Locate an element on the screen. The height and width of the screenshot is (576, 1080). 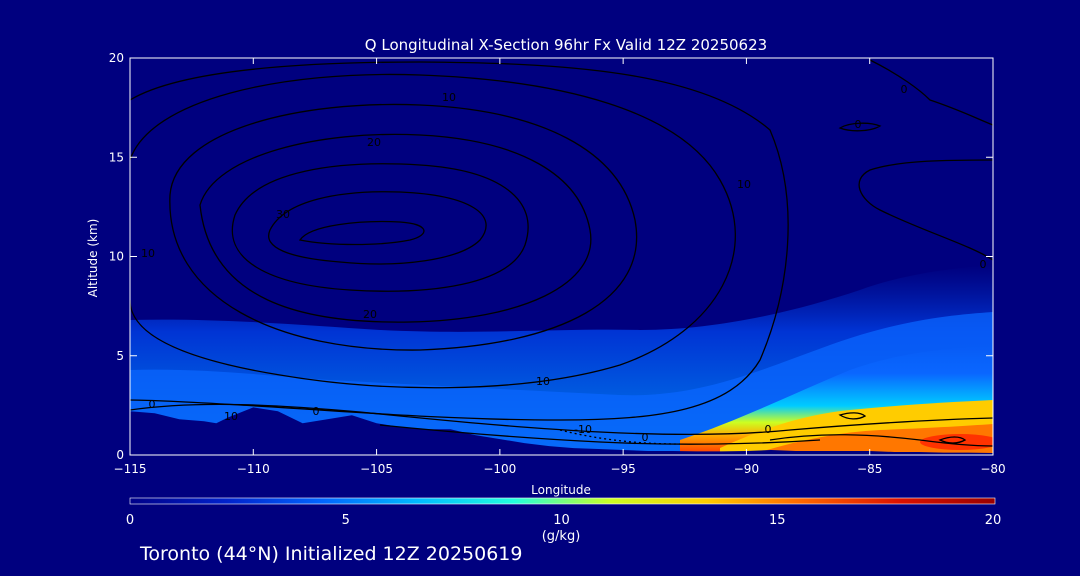
colorbar-tick-label: 10 is located at coordinates (561, 520).